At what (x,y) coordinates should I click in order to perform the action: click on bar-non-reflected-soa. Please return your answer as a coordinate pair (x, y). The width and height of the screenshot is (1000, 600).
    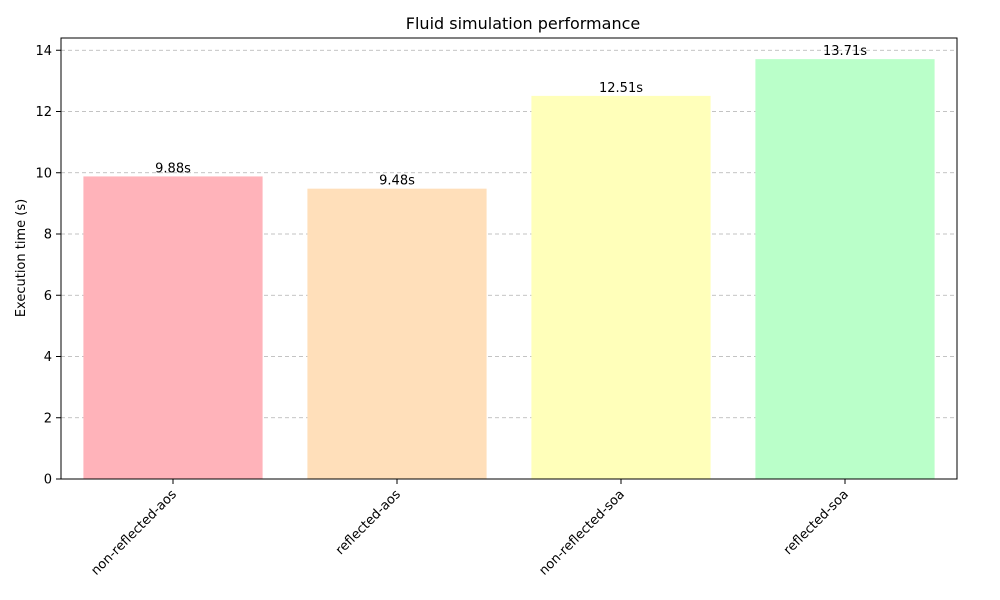
    Looking at the image, I should click on (621, 287).